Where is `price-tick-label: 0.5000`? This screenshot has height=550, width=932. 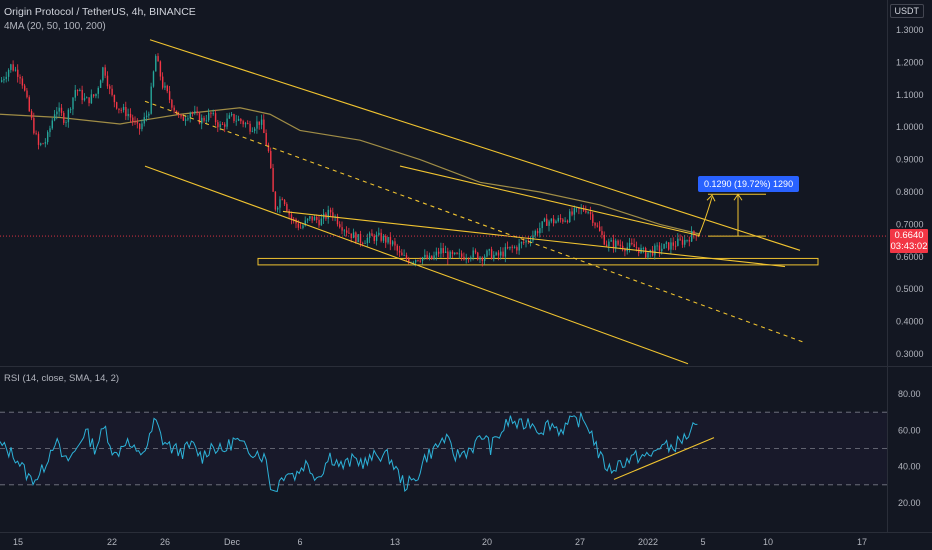 price-tick-label: 0.5000 is located at coordinates (910, 289).